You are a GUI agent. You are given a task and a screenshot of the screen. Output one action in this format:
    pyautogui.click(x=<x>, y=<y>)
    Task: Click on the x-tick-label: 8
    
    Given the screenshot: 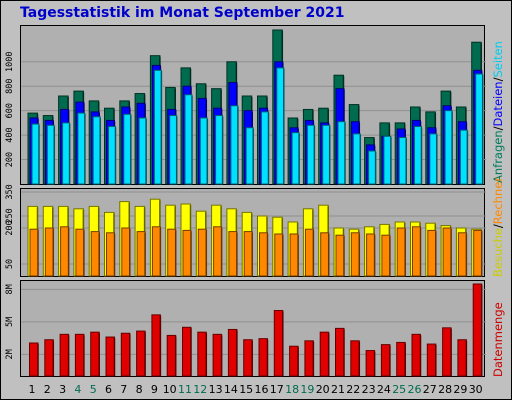 What is the action you would take?
    pyautogui.click(x=139, y=389)
    